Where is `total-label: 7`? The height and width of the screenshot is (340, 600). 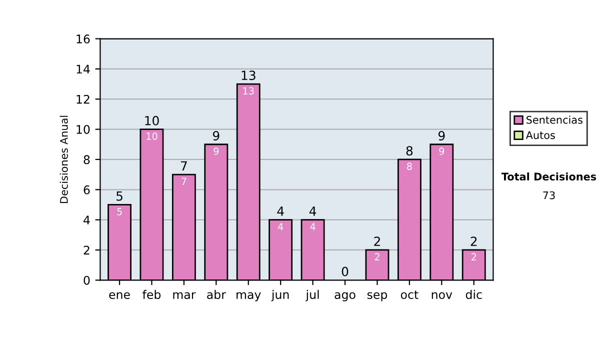 total-label: 7 is located at coordinates (184, 165).